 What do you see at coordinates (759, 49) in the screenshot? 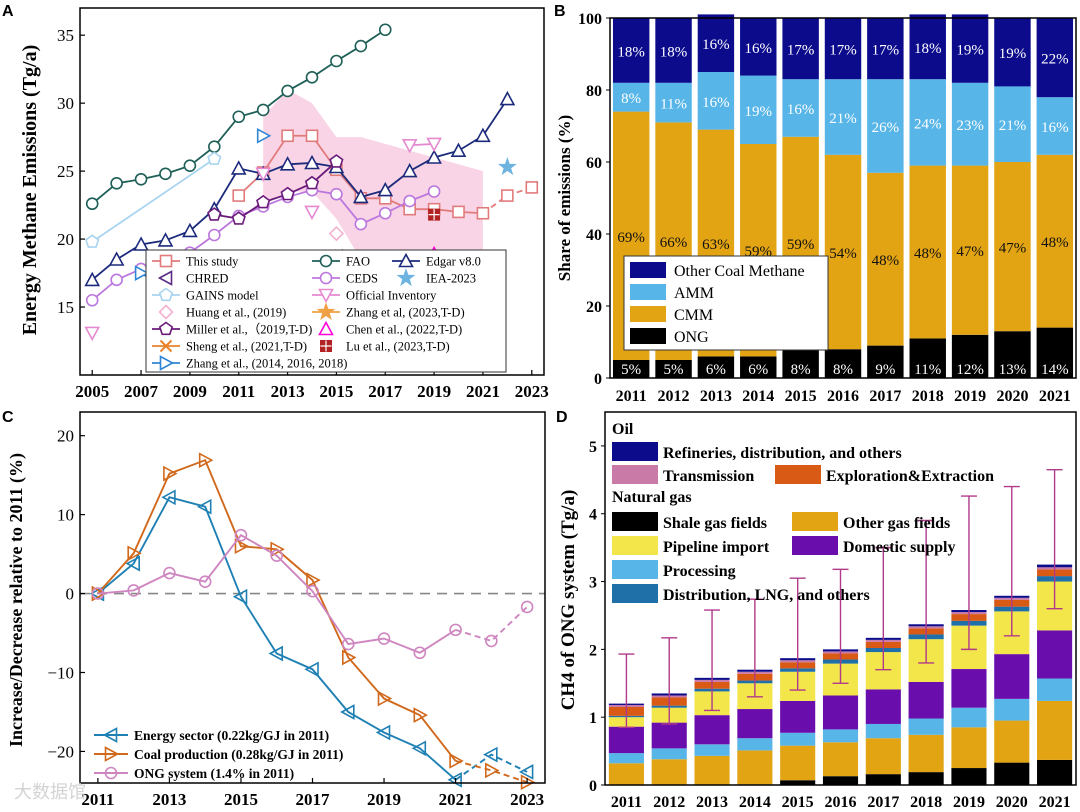
I see `bar-data-label: 16%` at bounding box center [759, 49].